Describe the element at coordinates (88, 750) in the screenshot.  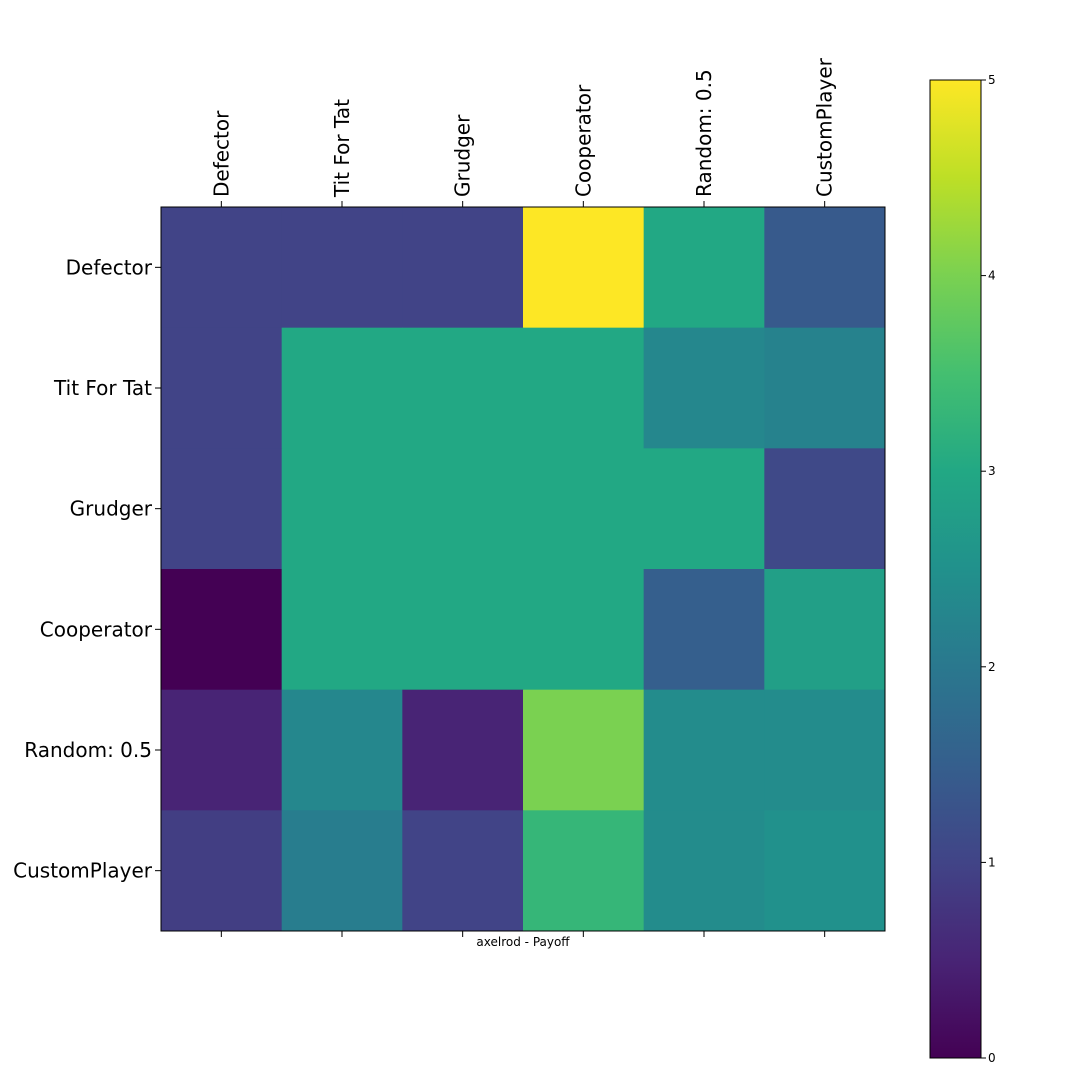
I see `y-tick-label: Random: 0.5` at that location.